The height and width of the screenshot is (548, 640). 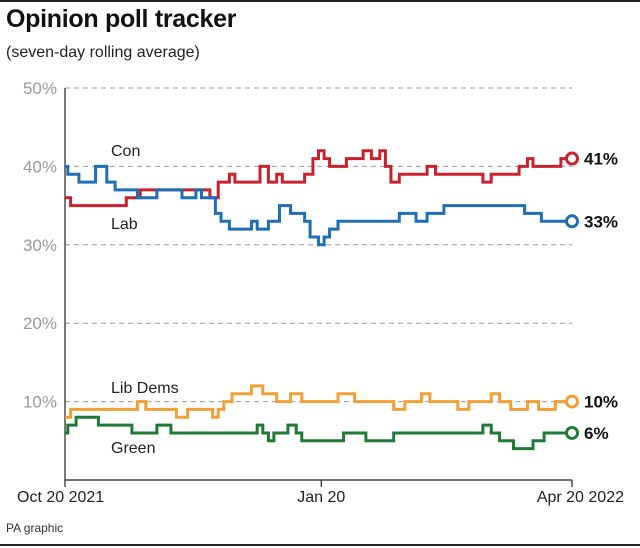 What do you see at coordinates (320, 1) in the screenshot?
I see `top-rule` at bounding box center [320, 1].